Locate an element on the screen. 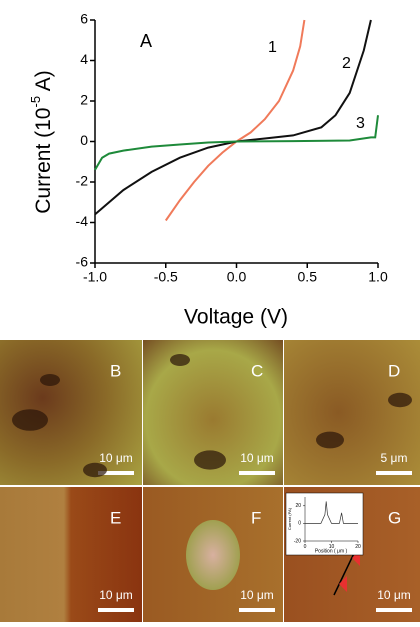 Image resolution: width=420 pixels, height=627 pixels. x-tick-label: 0.0 is located at coordinates (237, 277).